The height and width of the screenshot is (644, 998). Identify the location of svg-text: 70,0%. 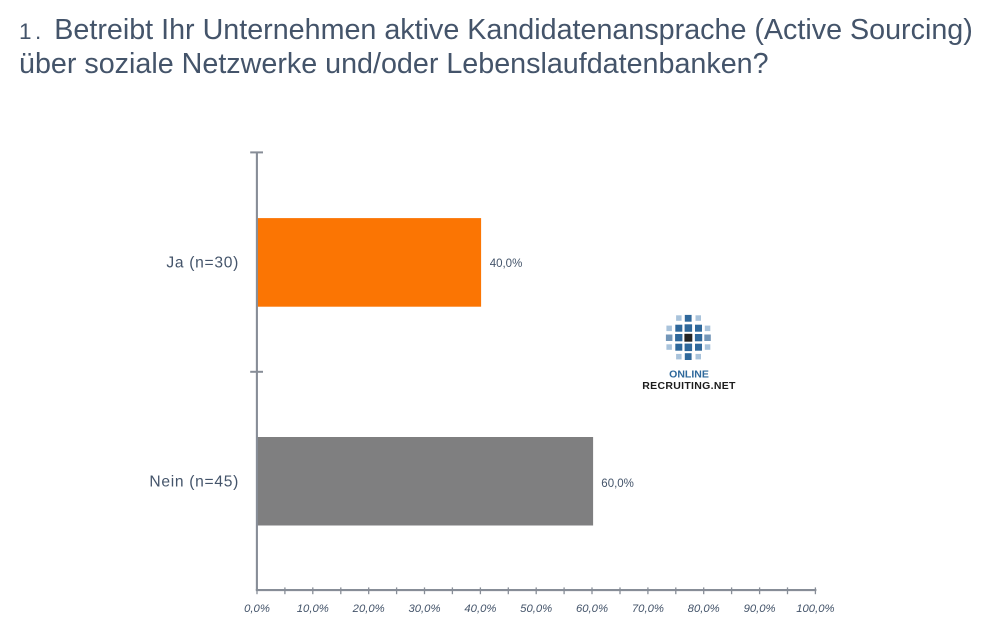
(648, 609).